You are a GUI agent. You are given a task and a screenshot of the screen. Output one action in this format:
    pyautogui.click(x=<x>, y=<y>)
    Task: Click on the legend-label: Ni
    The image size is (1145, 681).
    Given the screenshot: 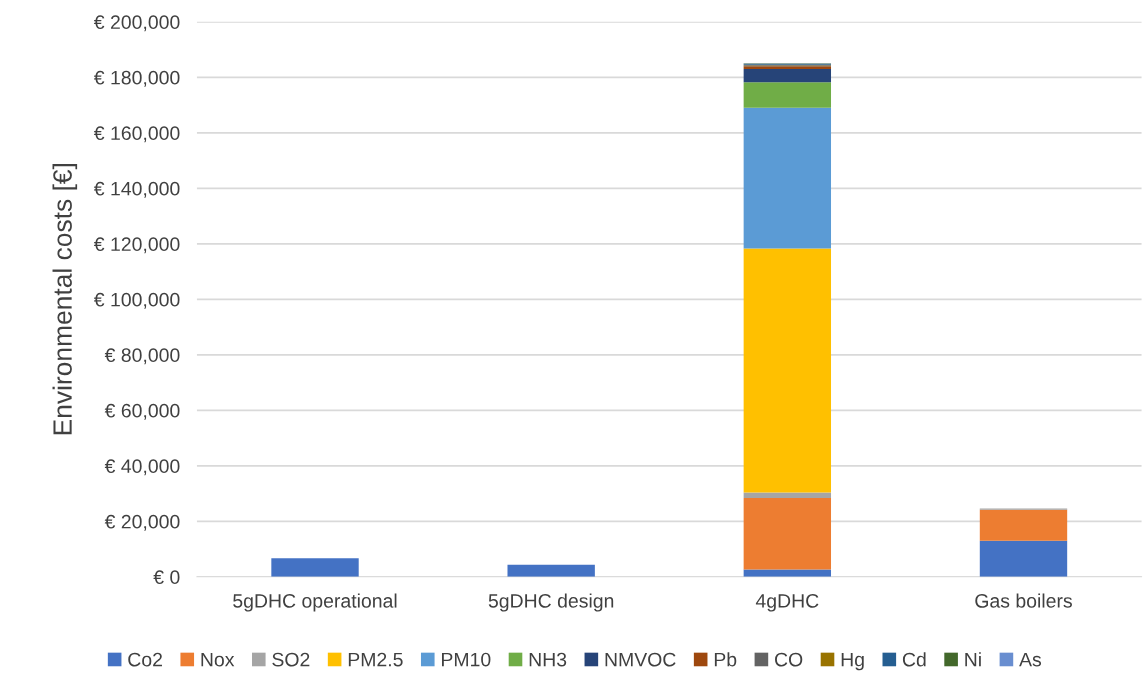 What is the action you would take?
    pyautogui.click(x=973, y=659)
    